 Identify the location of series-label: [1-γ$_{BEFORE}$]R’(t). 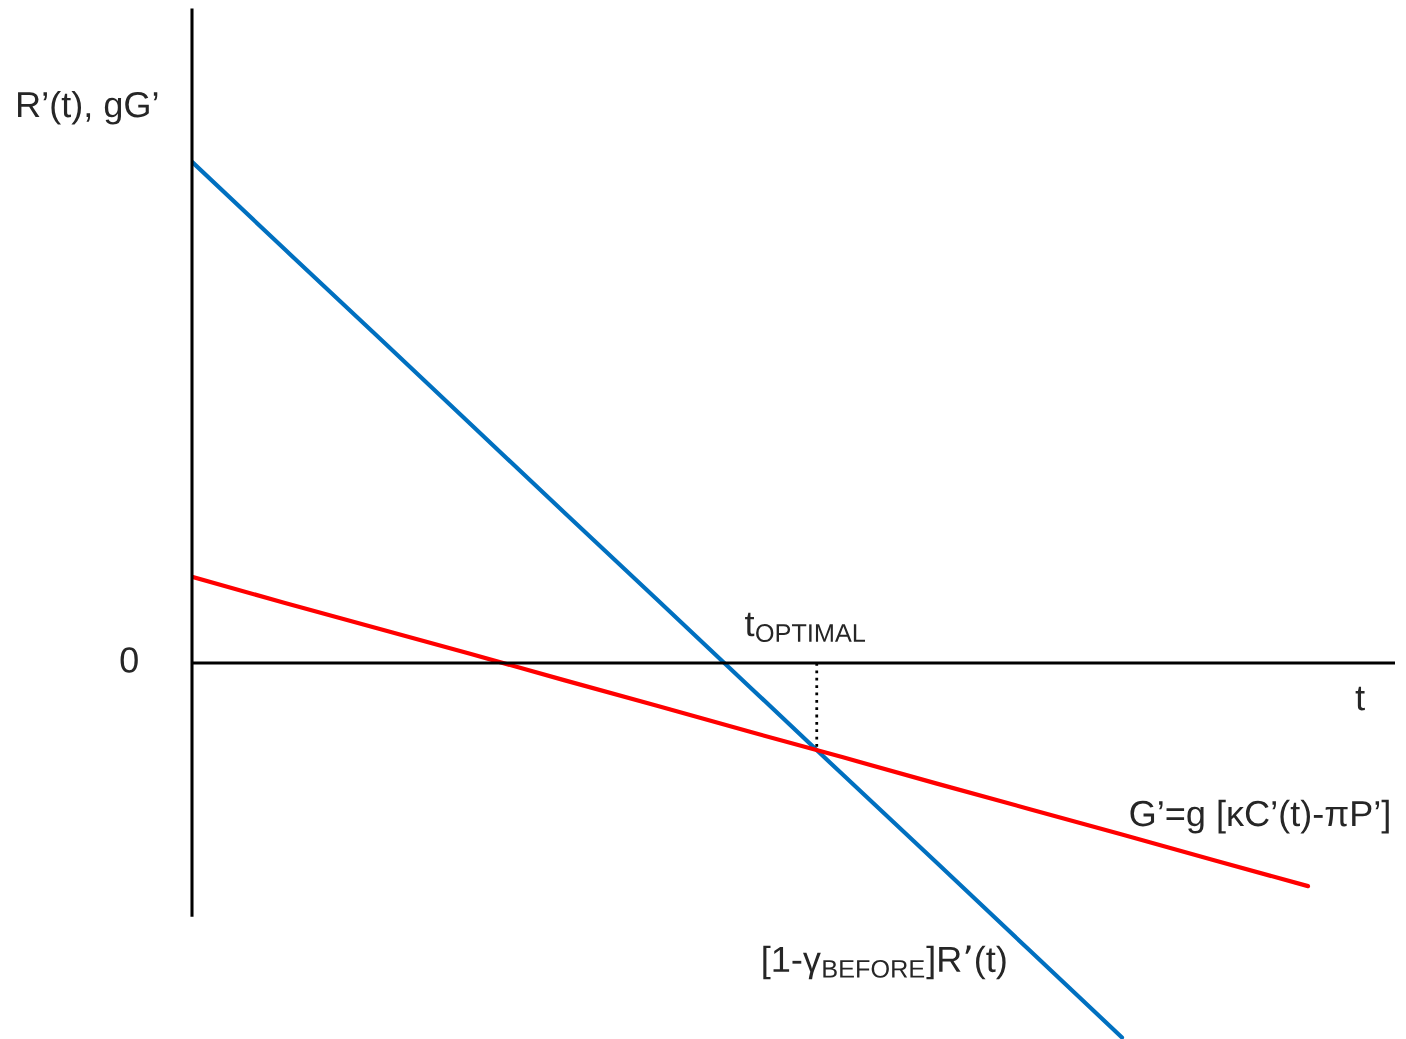
(884, 962).